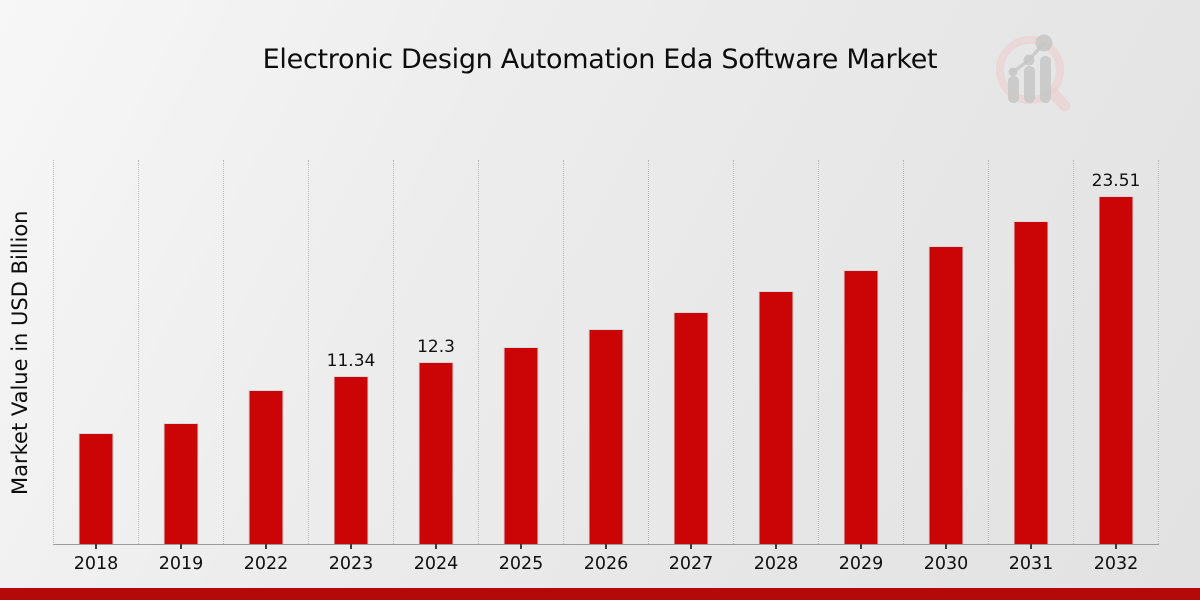 The width and height of the screenshot is (1200, 600). Describe the element at coordinates (776, 417) in the screenshot. I see `bar-2028` at that location.